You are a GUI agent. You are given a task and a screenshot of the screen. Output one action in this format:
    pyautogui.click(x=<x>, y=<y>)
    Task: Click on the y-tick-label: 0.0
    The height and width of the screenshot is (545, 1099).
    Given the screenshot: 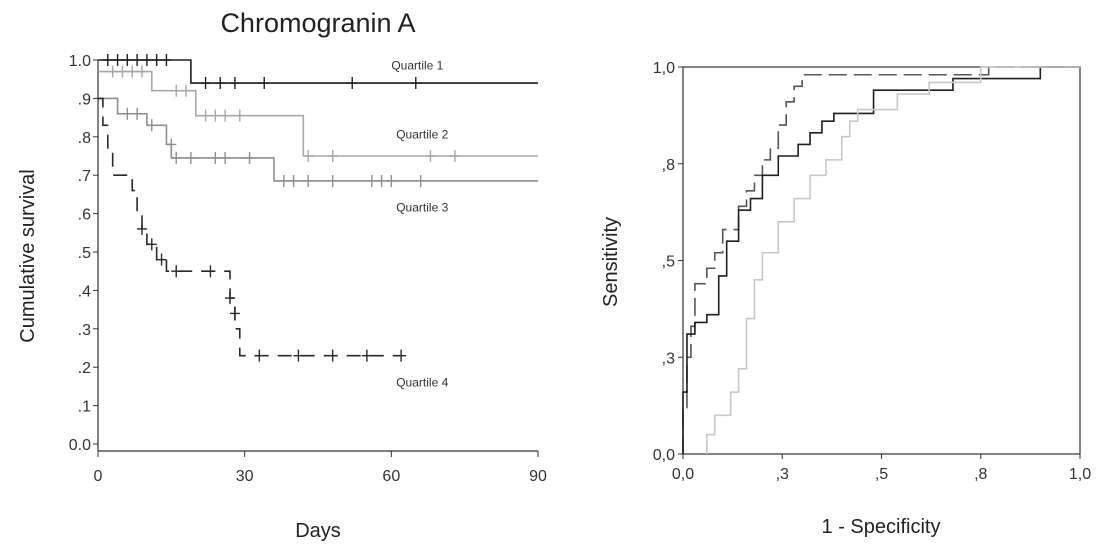 What is the action you would take?
    pyautogui.click(x=80, y=445)
    